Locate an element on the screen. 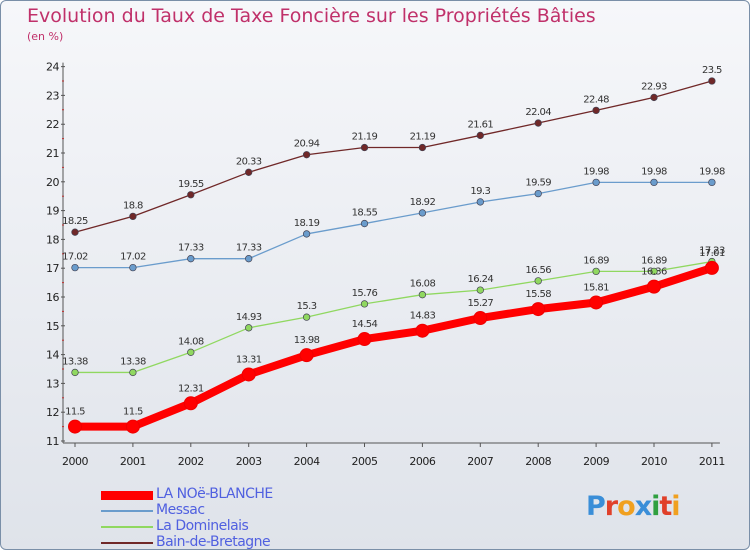 Image resolution: width=750 pixels, height=550 pixels. proxiti-logo: Proxiti is located at coordinates (633, 506).